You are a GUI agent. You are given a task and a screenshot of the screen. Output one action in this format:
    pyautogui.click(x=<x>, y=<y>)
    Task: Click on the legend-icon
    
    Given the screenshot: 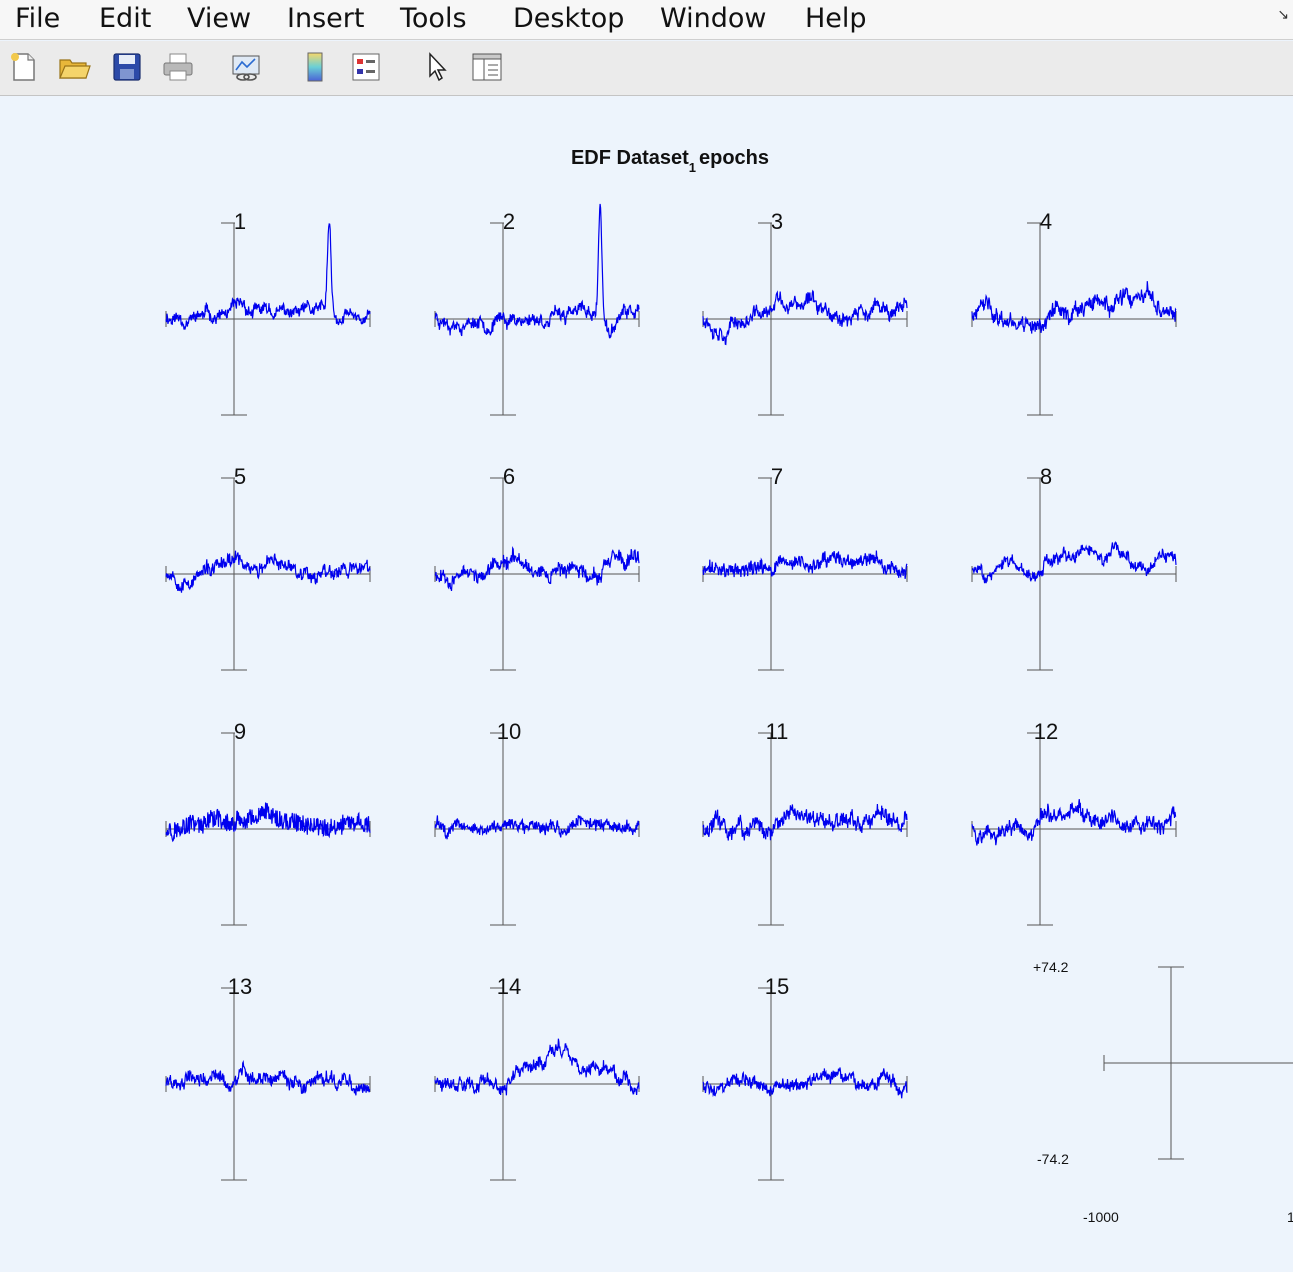 What is the action you would take?
    pyautogui.click(x=366, y=67)
    